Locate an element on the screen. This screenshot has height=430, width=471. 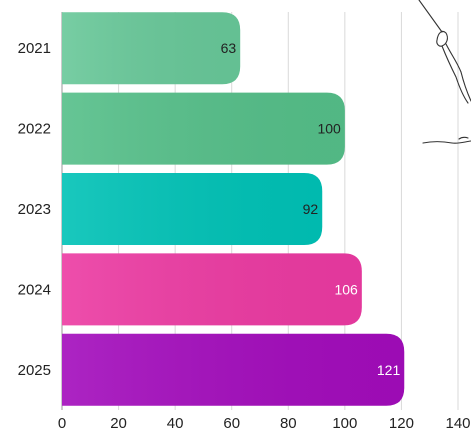
bar-sheen-2025 is located at coordinates (233, 369).